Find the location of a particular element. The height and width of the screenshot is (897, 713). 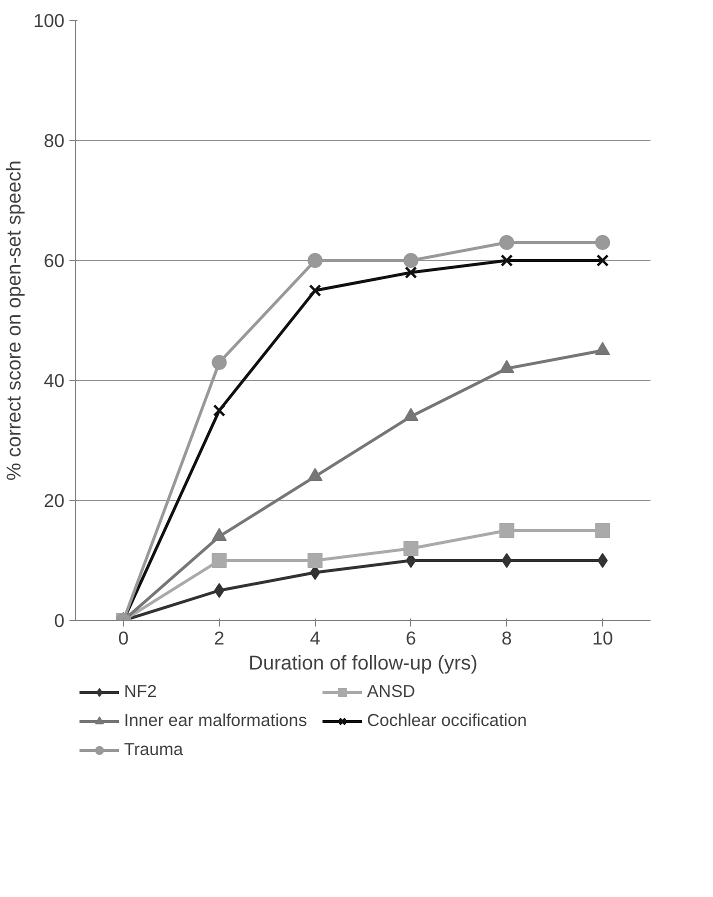

x-tick-label: 6 is located at coordinates (411, 638).